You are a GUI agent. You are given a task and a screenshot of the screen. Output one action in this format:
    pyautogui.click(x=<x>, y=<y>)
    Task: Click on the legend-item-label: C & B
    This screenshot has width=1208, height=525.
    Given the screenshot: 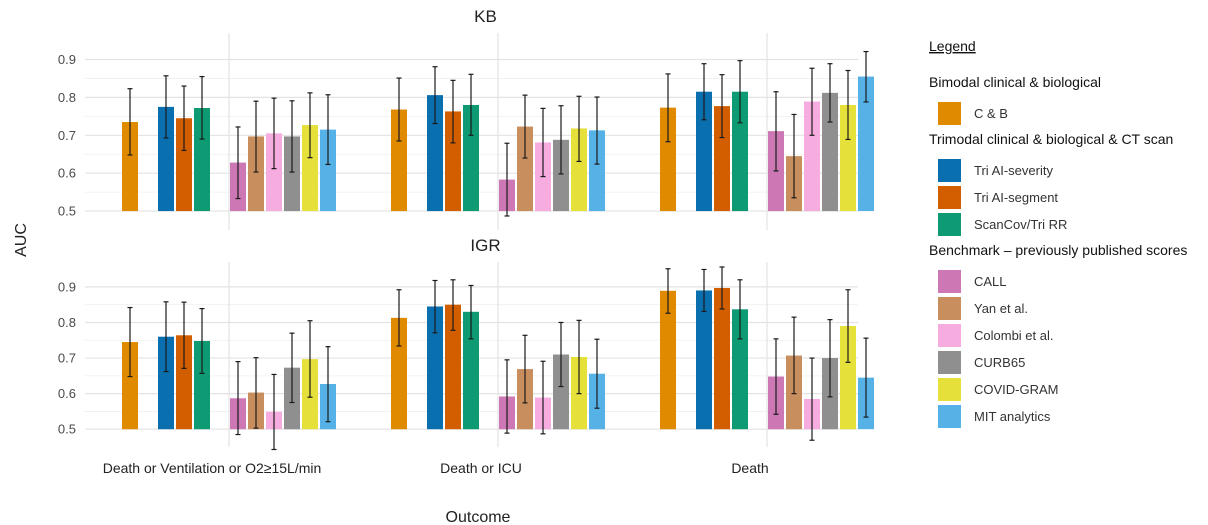 What is the action you would take?
    pyautogui.click(x=991, y=113)
    